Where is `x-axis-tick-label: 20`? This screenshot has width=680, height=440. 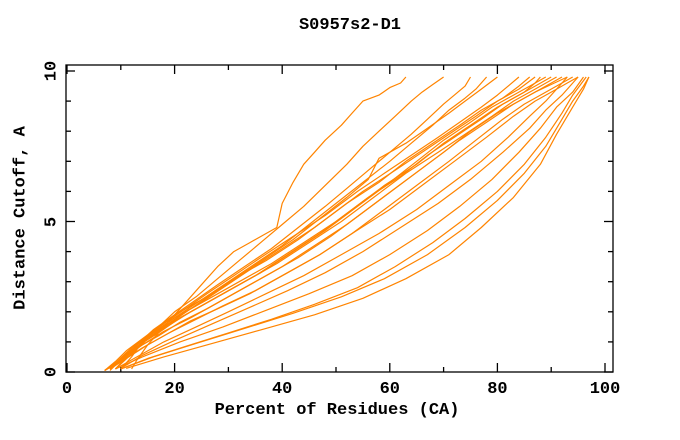 x-axis-tick-label: 20 is located at coordinates (174, 389).